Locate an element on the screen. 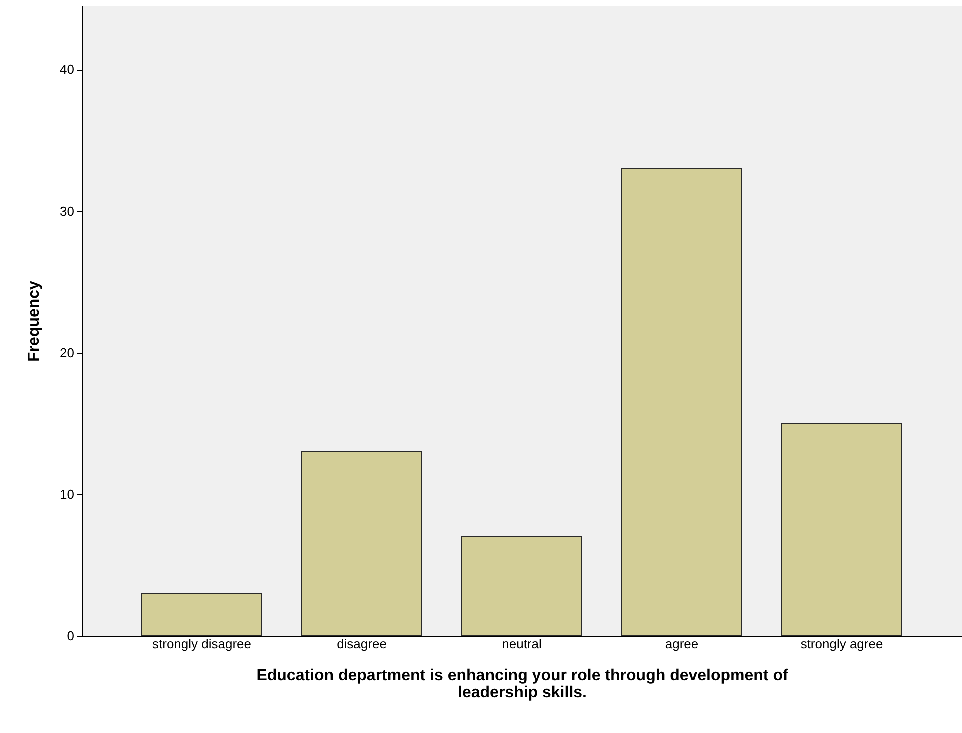 Image resolution: width=962 pixels, height=733 pixels. x-tick-label: strongly agree is located at coordinates (842, 644).